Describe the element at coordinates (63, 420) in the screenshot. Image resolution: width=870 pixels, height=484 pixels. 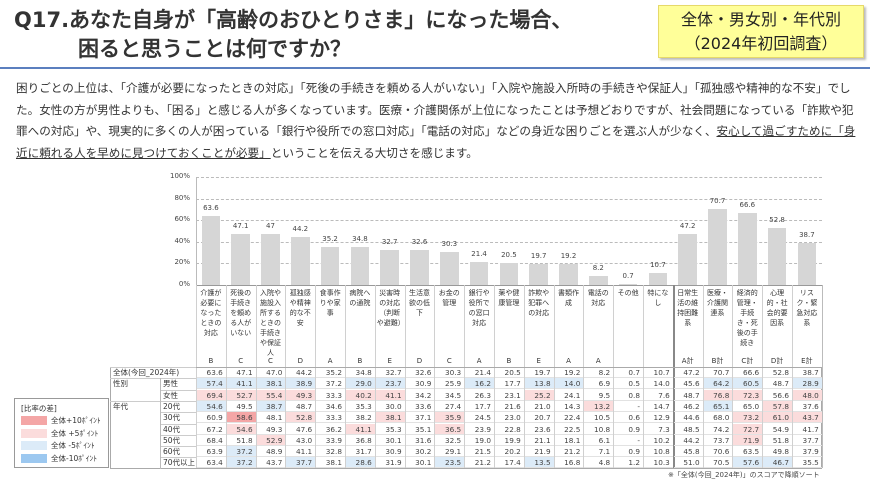
I see `legend-item: 全体+10ﾎﾟｲﾝﾄ` at that location.